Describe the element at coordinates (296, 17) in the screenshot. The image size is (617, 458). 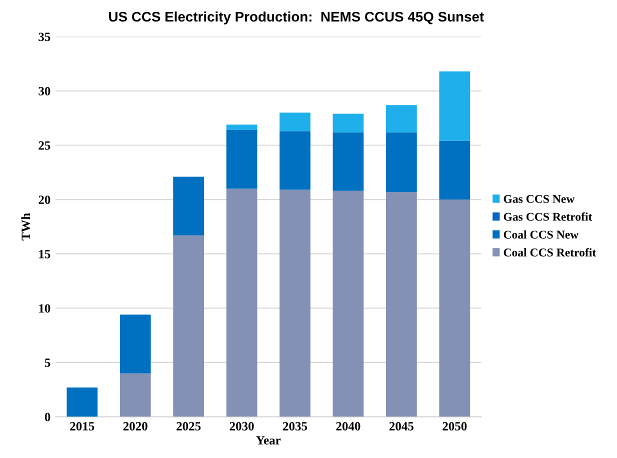
I see `chart-title: US CCS Electricity Production: NEMS CCUS 45Q Sunset` at that location.